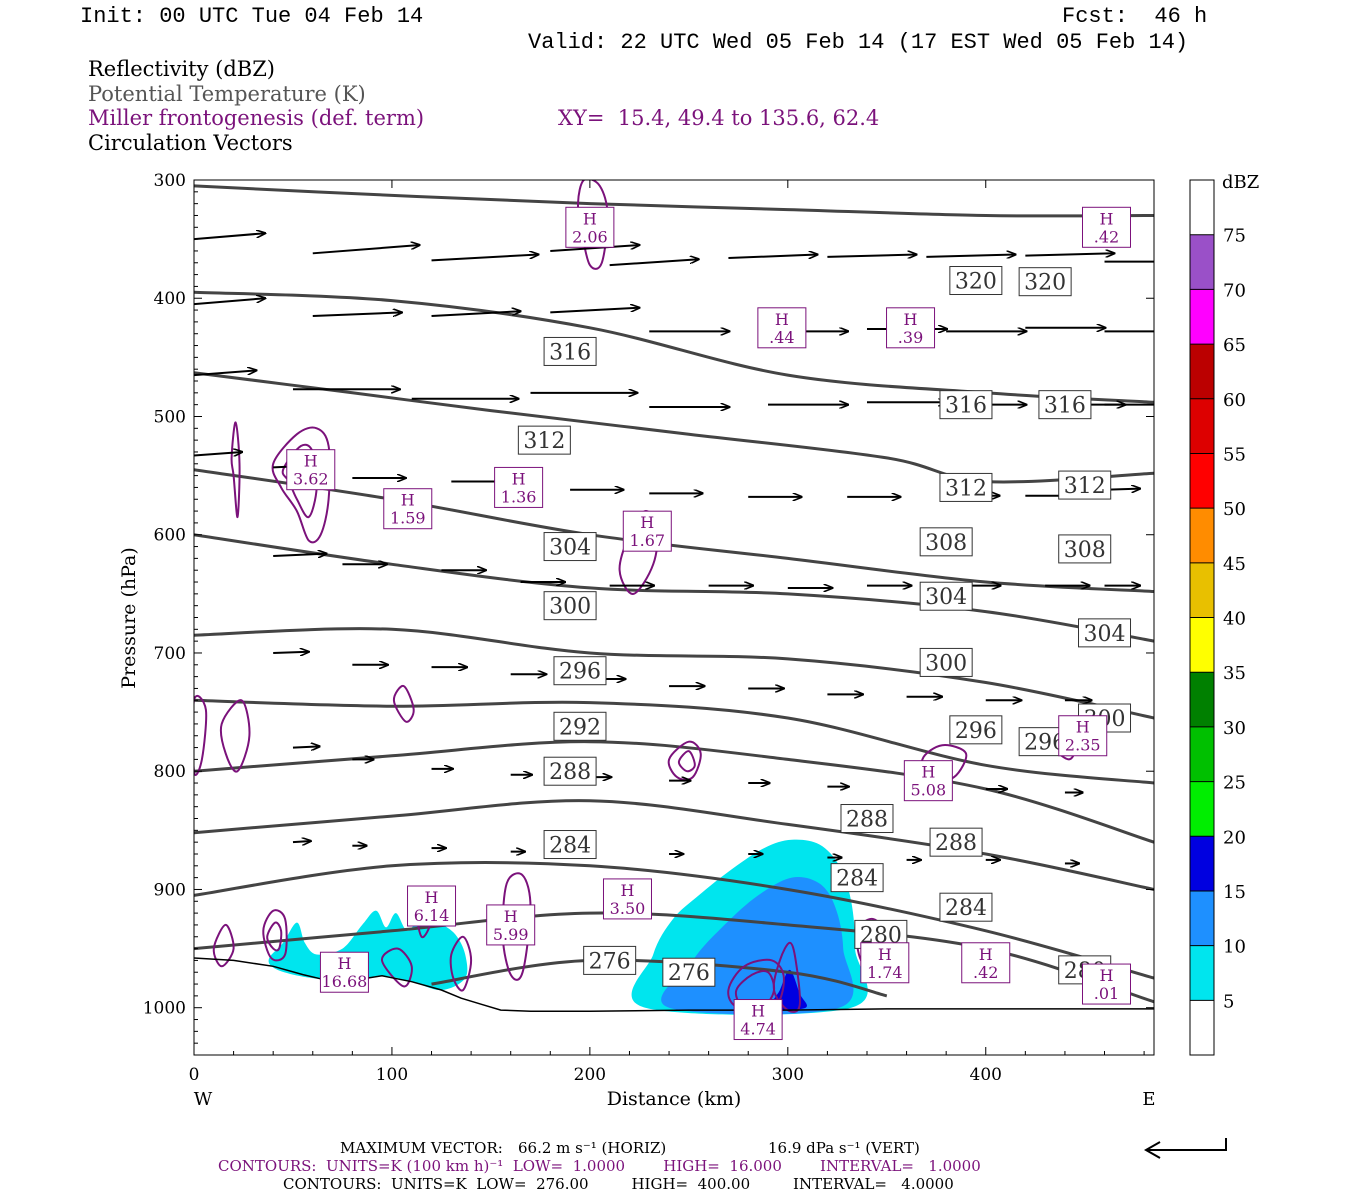 The height and width of the screenshot is (1200, 1350). I want to click on theta-label-308: 308, so click(1085, 550).